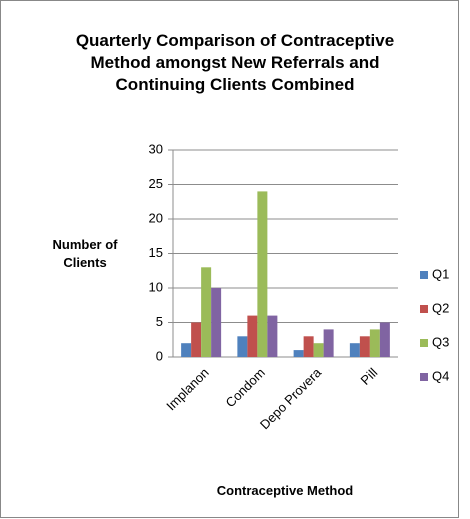 The image size is (470, 519). Describe the element at coordinates (156, 183) in the screenshot. I see `y-tick-label: 25` at that location.